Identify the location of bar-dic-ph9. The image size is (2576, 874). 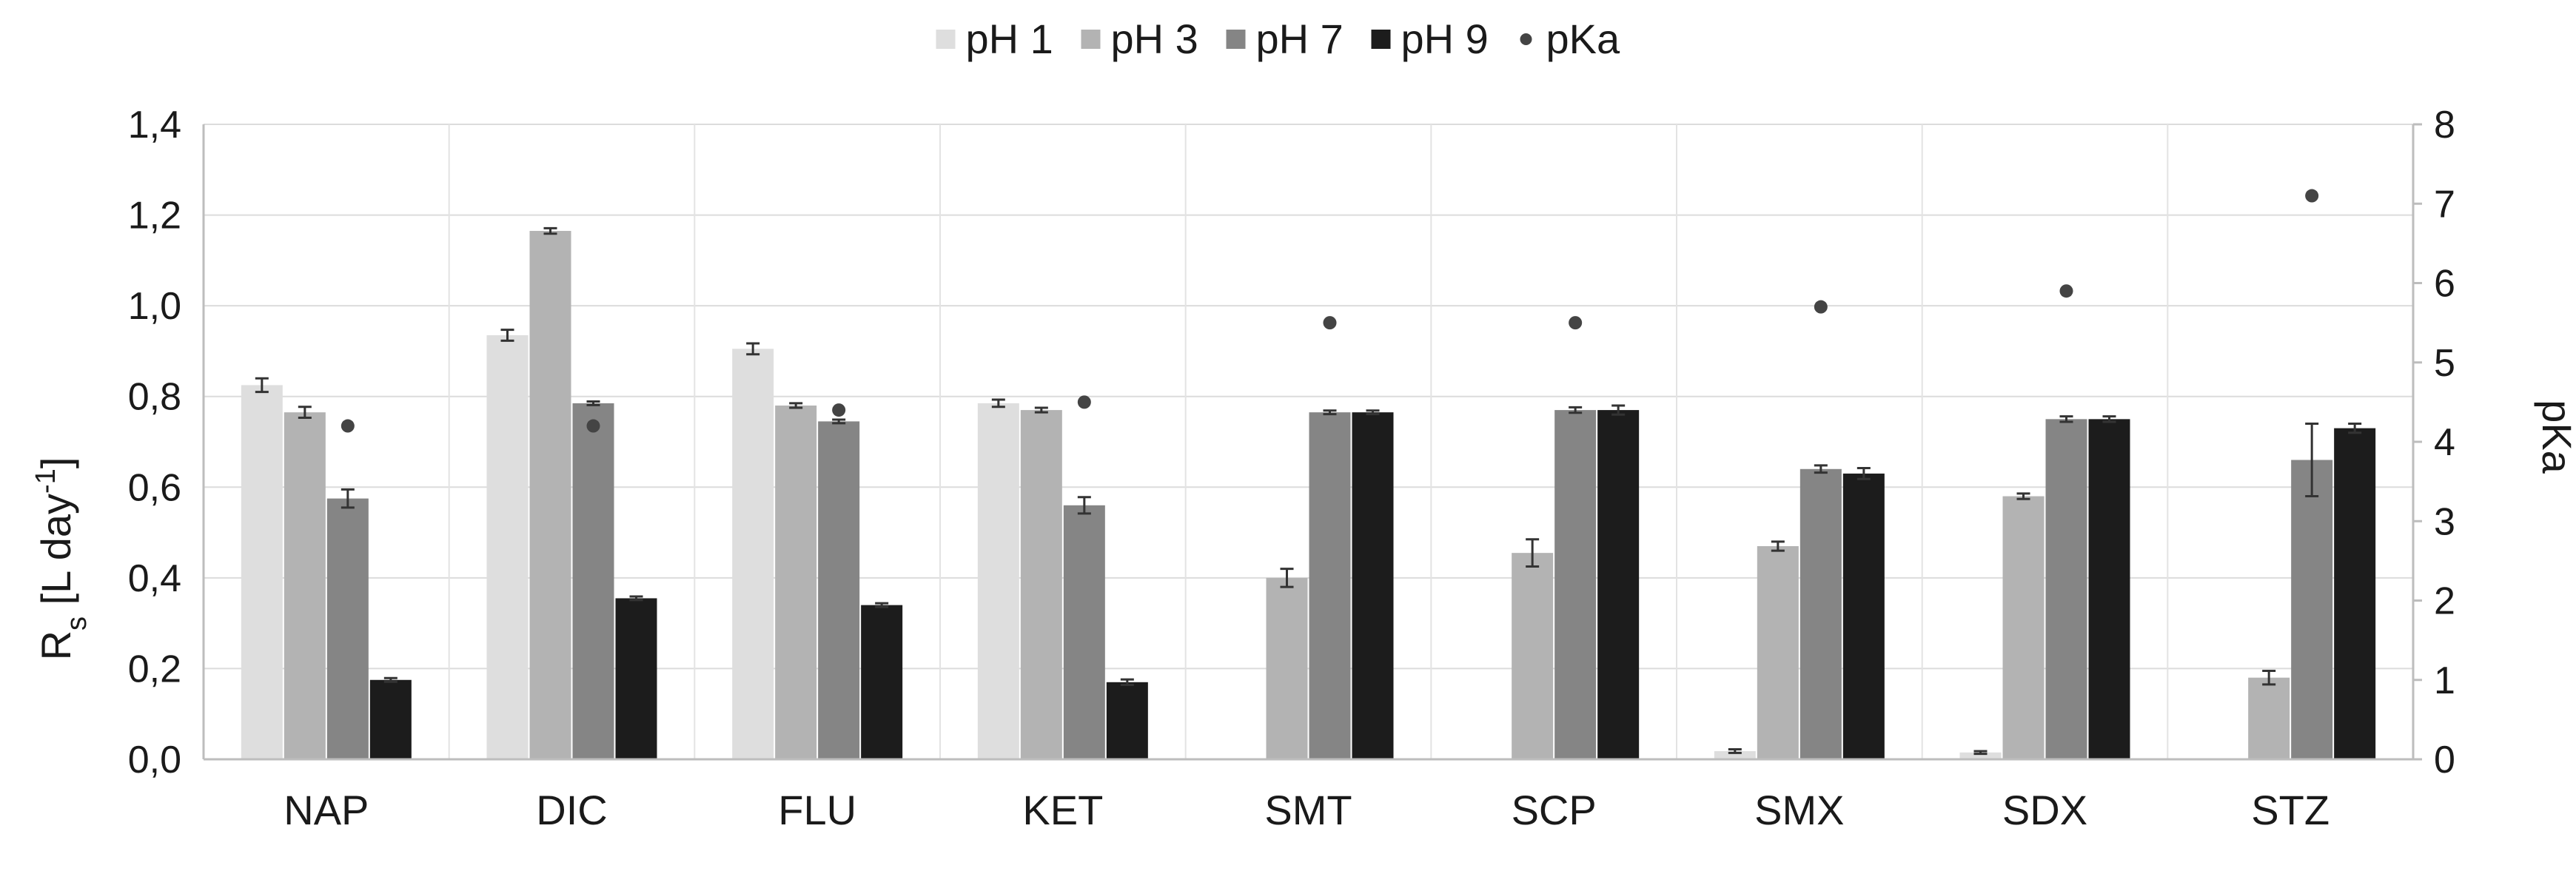
(636, 678).